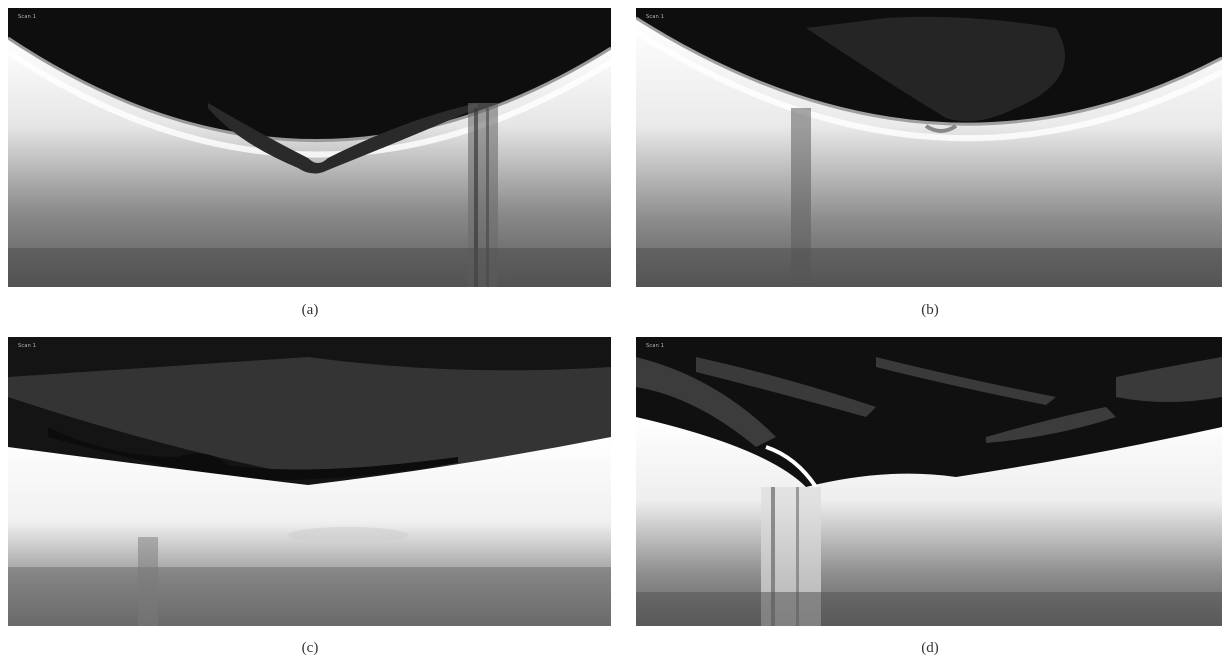 Image resolution: width=1231 pixels, height=662 pixels. Describe the element at coordinates (930, 310) in the screenshot. I see `panel-caption-b: (b)` at that location.